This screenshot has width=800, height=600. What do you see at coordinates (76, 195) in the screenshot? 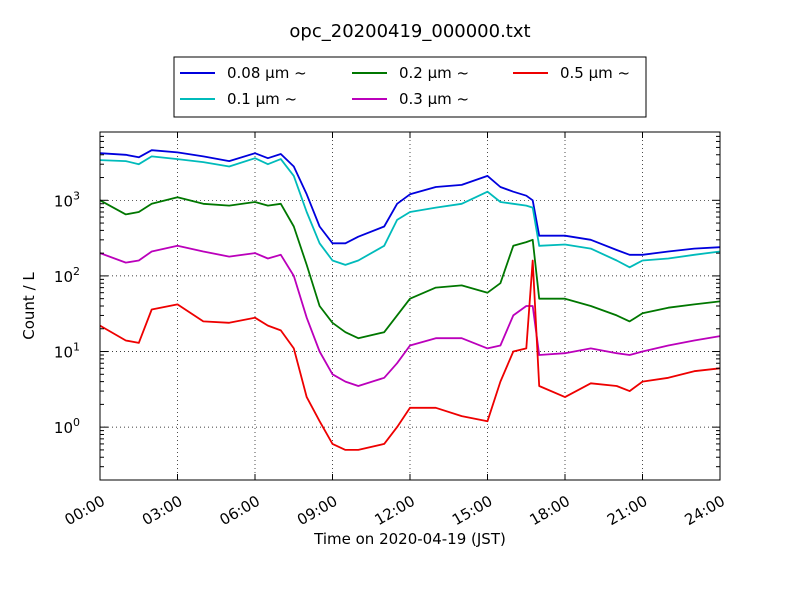
I see `y-tick-exponent: 3` at bounding box center [76, 195].